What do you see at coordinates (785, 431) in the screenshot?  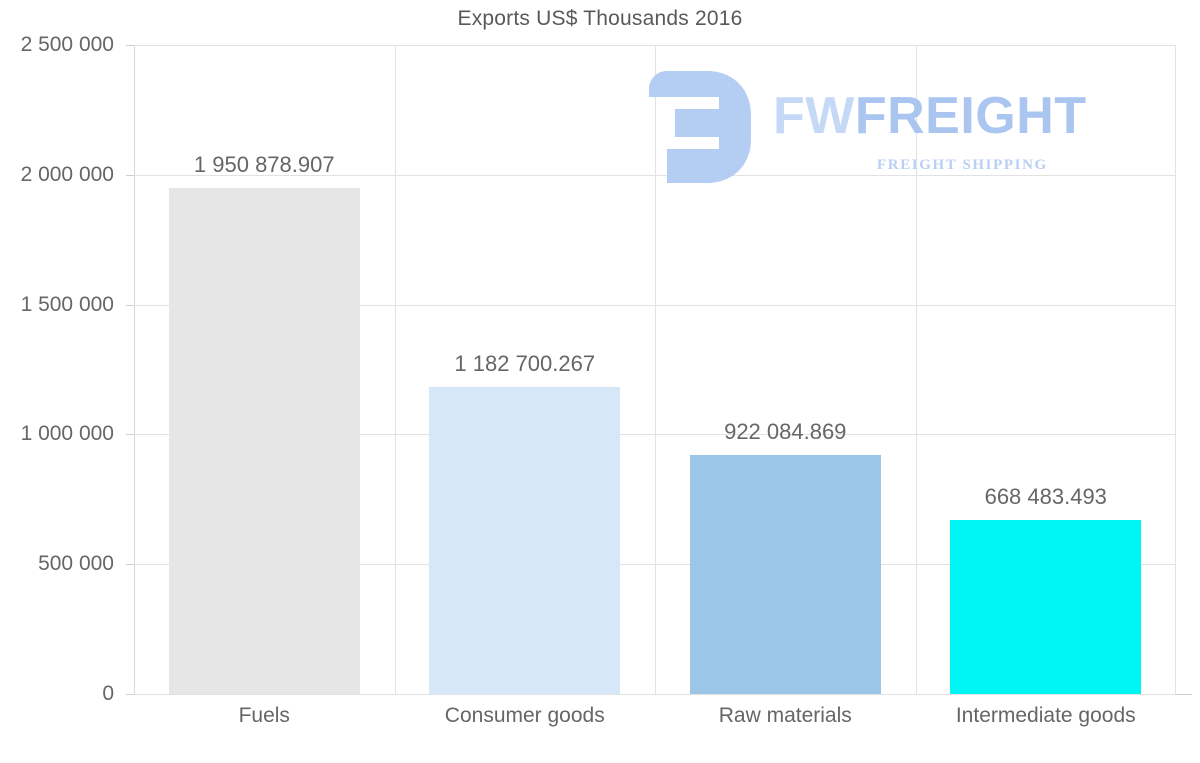 I see `bar-value-label: 922 084.869` at bounding box center [785, 431].